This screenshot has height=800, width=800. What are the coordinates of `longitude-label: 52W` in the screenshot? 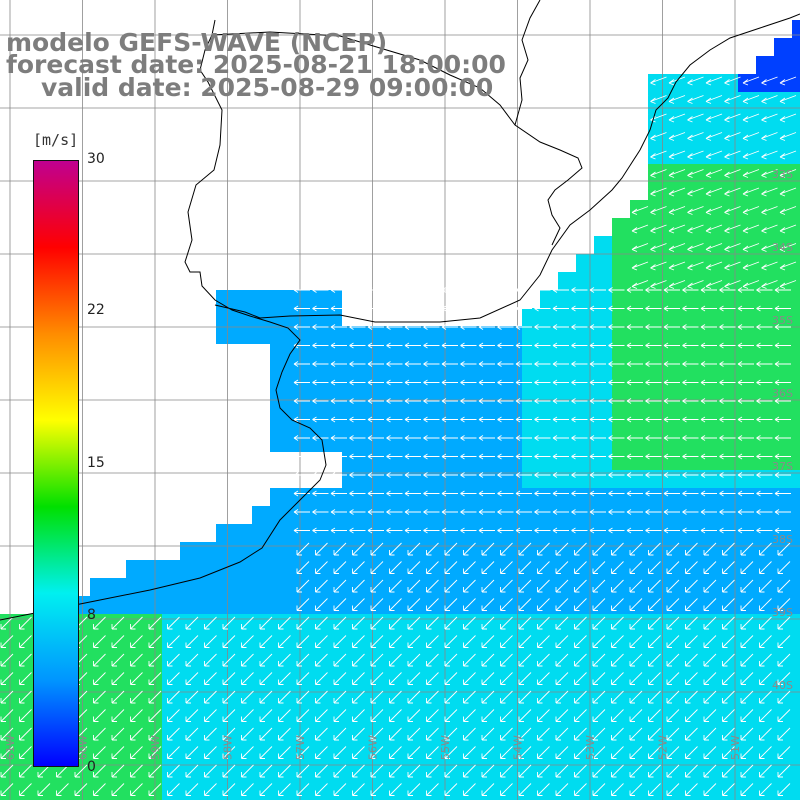 It's located at (663, 747).